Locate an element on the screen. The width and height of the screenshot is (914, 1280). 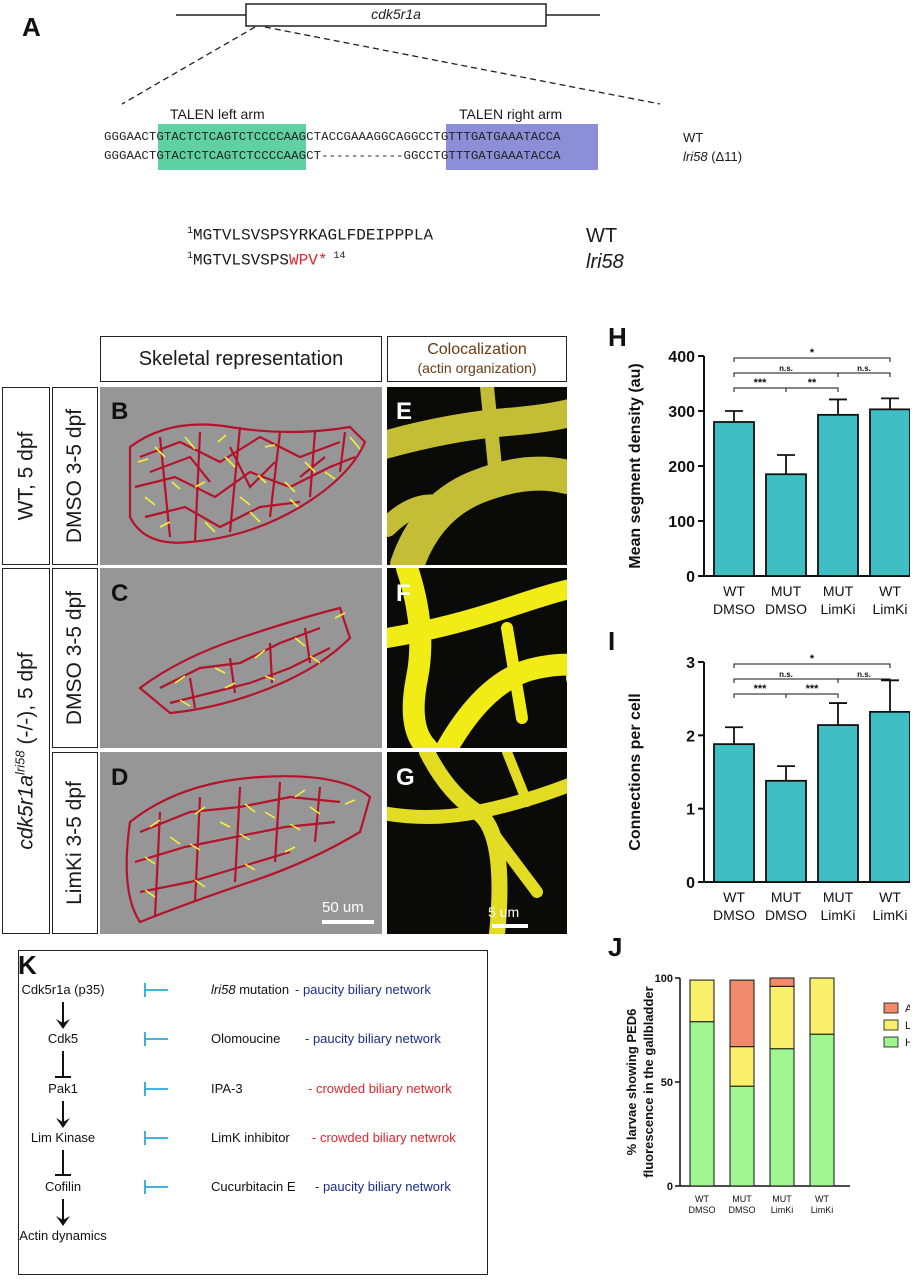
y-tick-label: 400 is located at coordinates (681, 357).